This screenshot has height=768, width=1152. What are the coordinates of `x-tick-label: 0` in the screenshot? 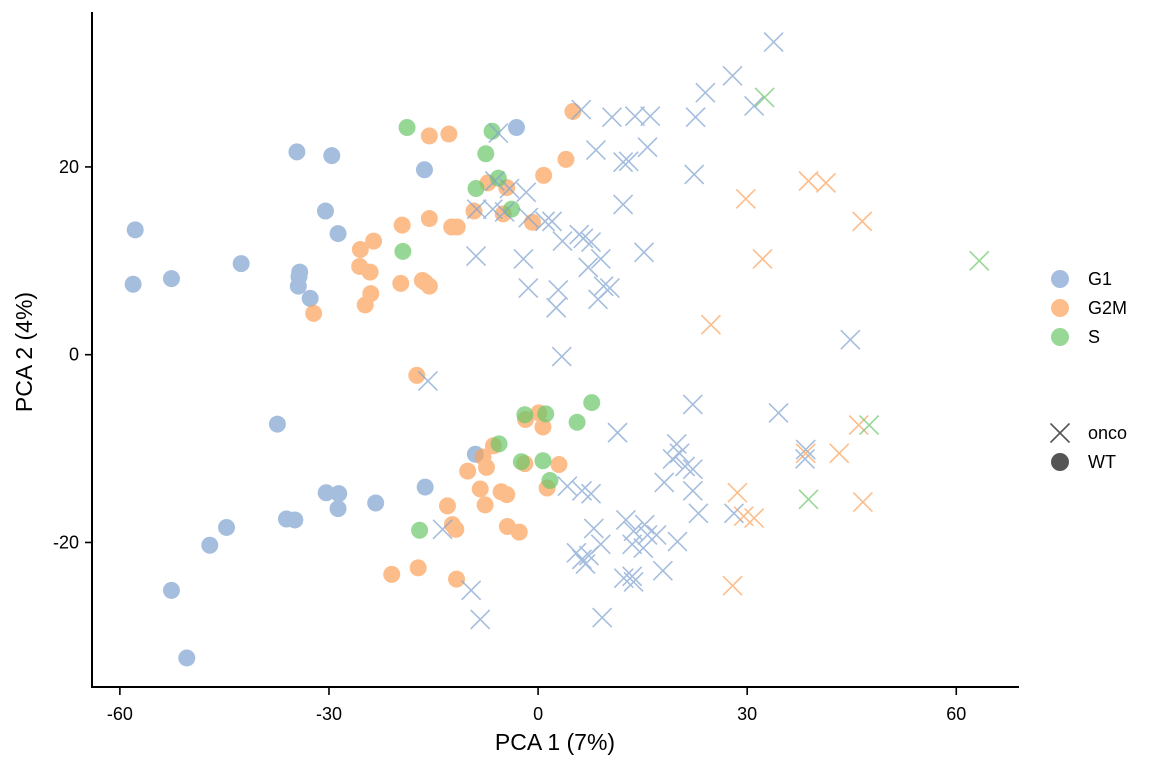 It's located at (538, 714).